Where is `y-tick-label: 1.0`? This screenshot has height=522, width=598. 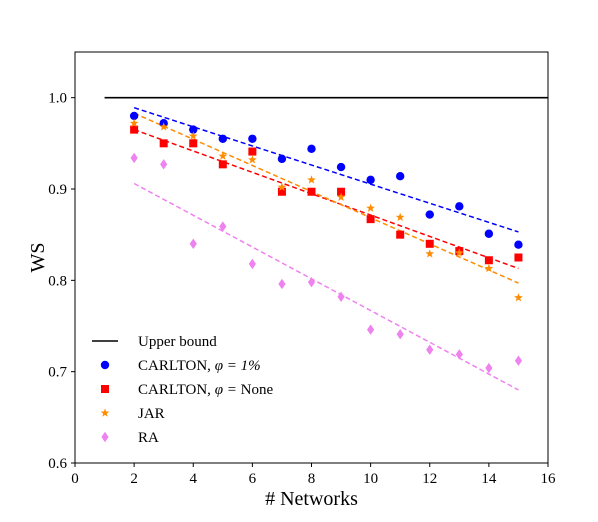 y-tick-label: 1.0 is located at coordinates (57, 99).